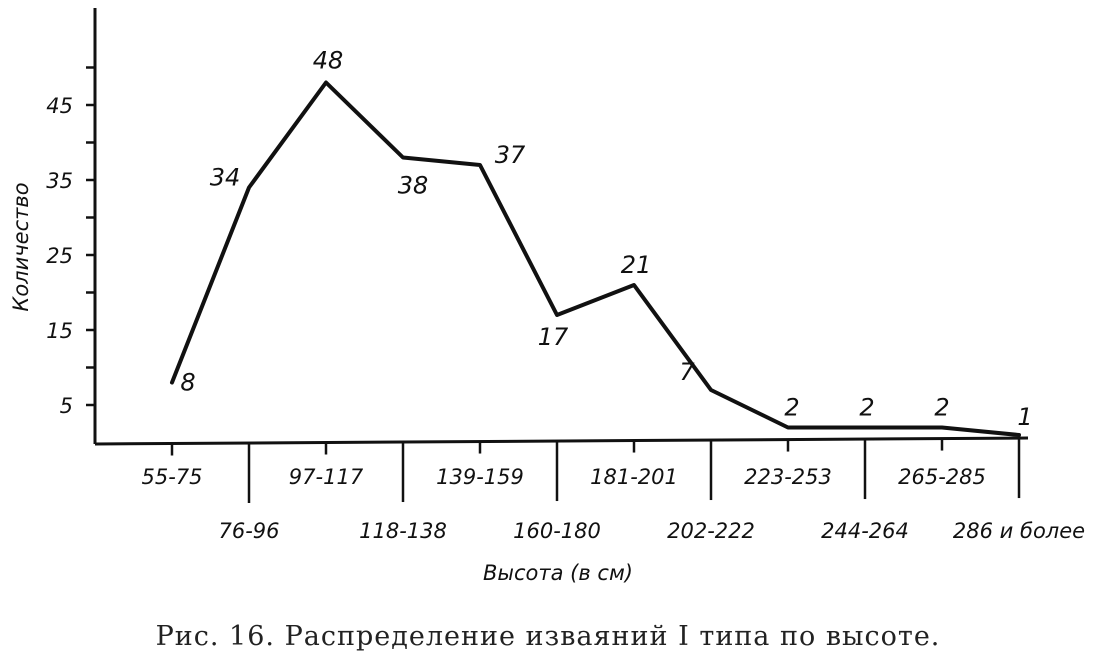 The width and height of the screenshot is (1096, 666). What do you see at coordinates (687, 372) in the screenshot?
I see `data-label: 7` at bounding box center [687, 372].